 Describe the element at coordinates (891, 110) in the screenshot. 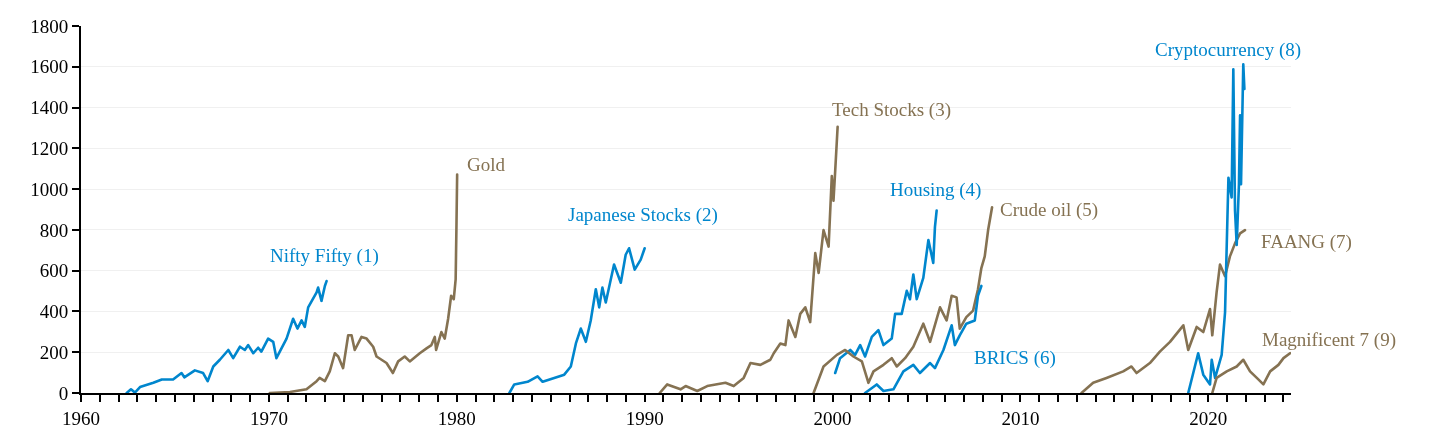

I see `series-label: Tech Stocks (3)` at that location.